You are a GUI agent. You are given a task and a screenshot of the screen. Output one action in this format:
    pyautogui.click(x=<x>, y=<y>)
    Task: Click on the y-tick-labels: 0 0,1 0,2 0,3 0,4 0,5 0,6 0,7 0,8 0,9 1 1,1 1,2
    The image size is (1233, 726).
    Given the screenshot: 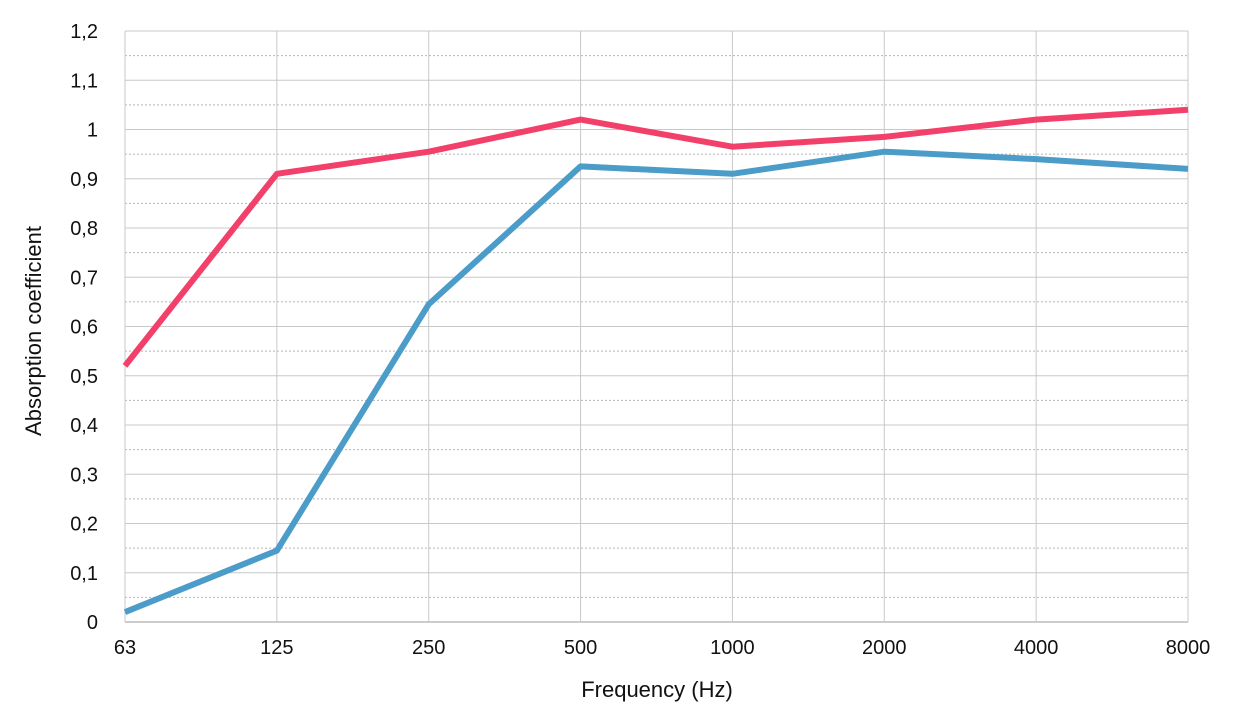 What is the action you would take?
    pyautogui.click(x=84, y=327)
    